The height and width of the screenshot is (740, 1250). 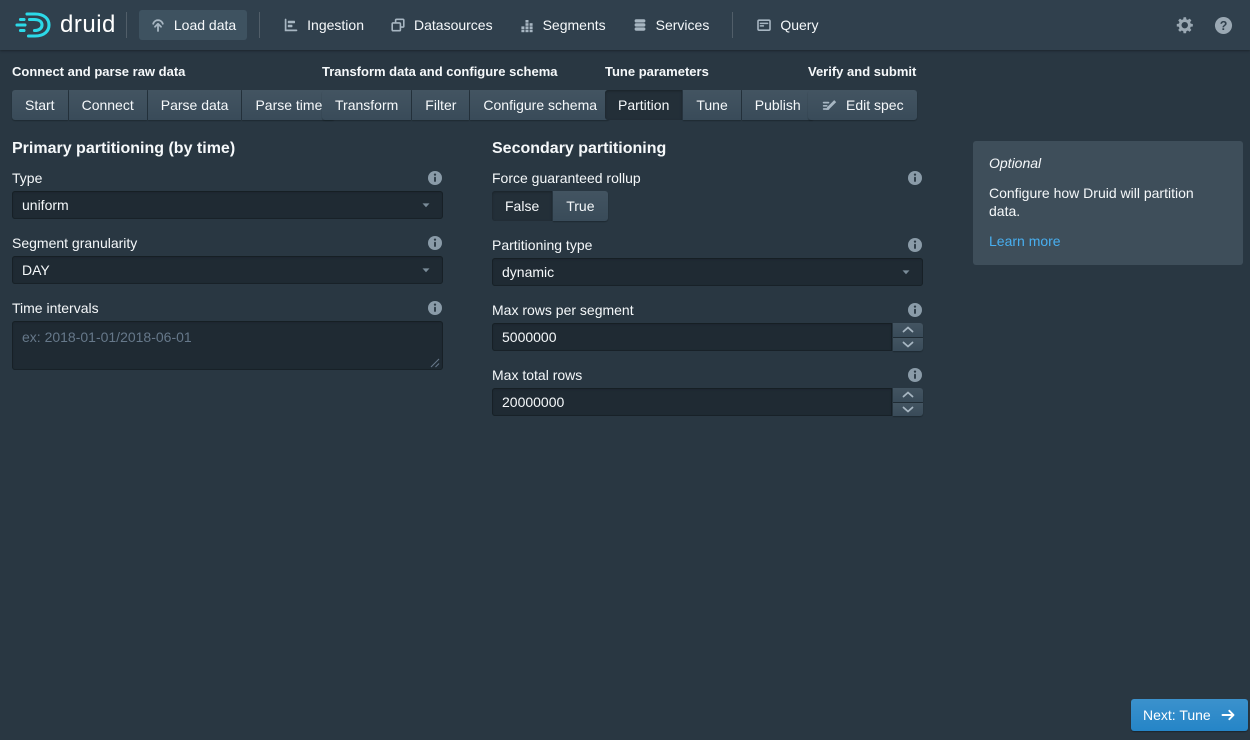 What do you see at coordinates (692, 337) in the screenshot?
I see `max-rows-per-segment-input` at bounding box center [692, 337].